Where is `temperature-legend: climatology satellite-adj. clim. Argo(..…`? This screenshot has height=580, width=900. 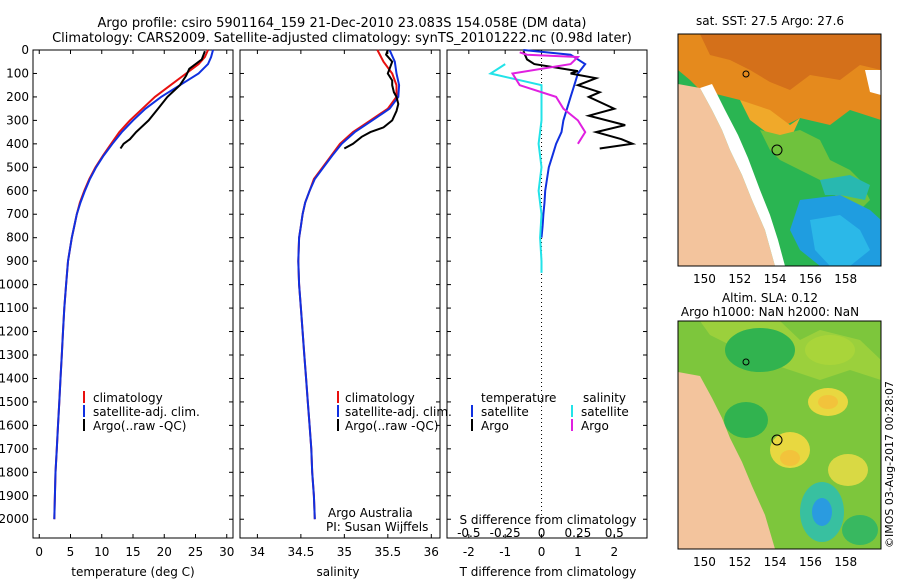 temperature-legend: climatology satellite-adj. clim. Argo(..… is located at coordinates (141, 412).